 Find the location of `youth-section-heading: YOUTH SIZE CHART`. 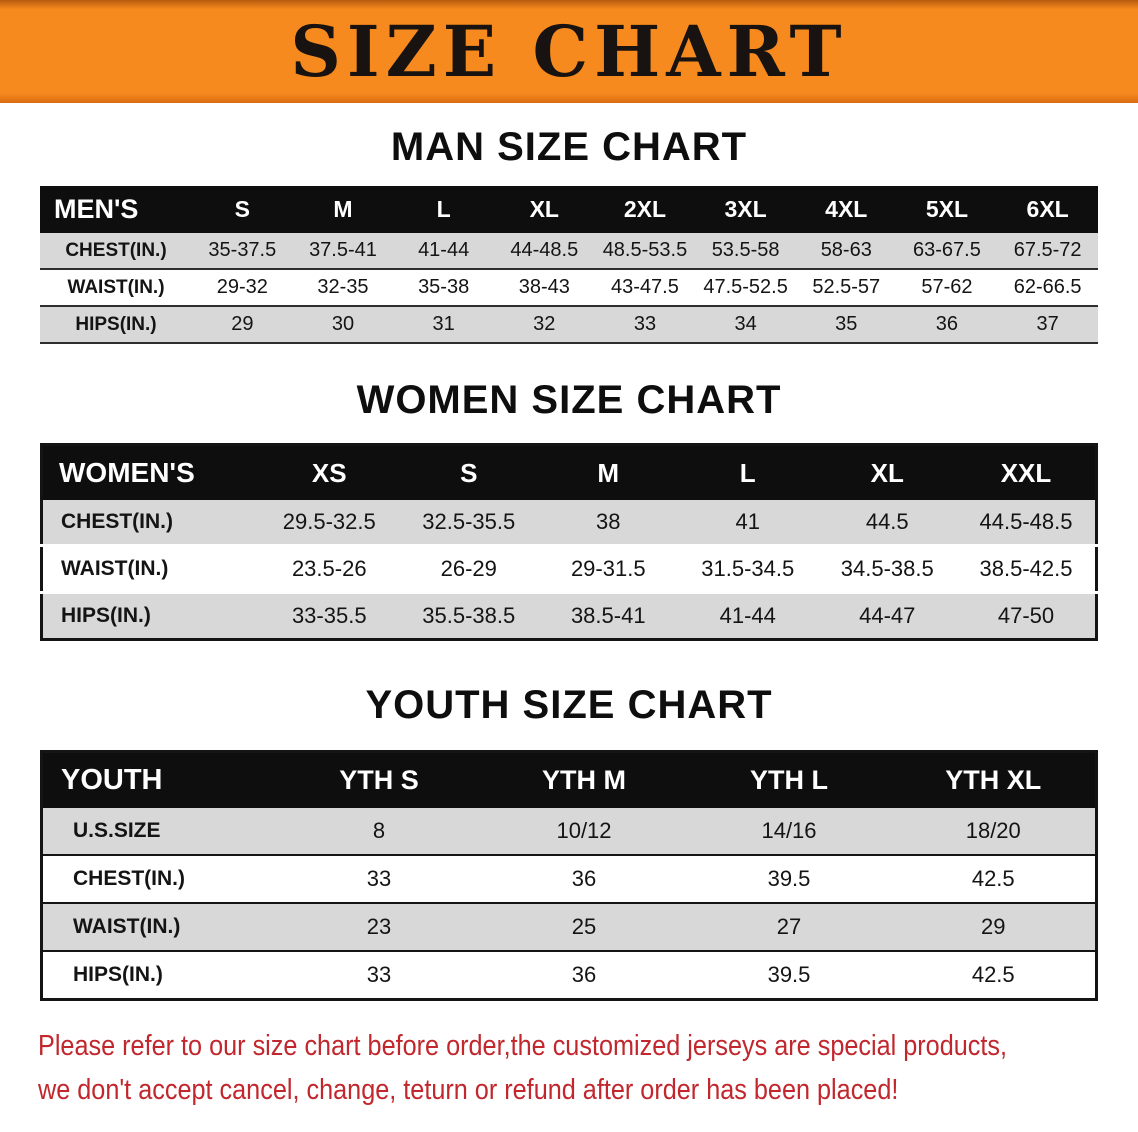

youth-section-heading: YOUTH SIZE CHART is located at coordinates (569, 705).